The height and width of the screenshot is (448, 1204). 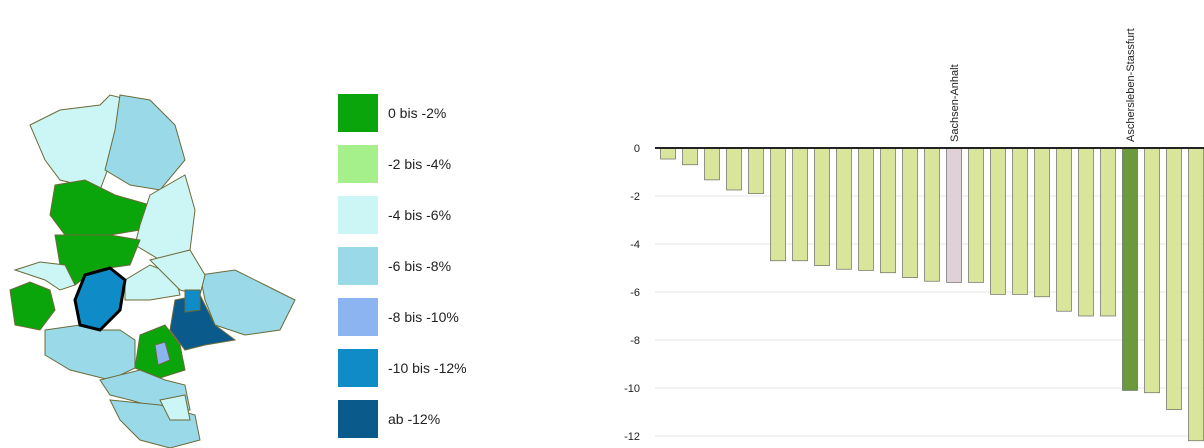 I want to click on category-label: Aschersleben-Stassfurt, so click(x=1131, y=85).